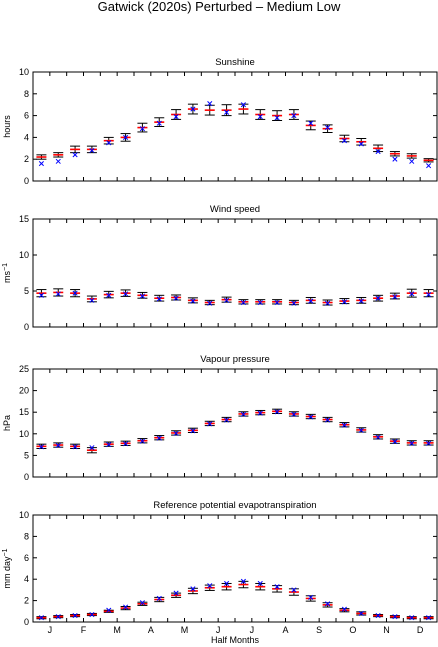 The image size is (438, 647). What do you see at coordinates (26, 159) in the screenshot?
I see `y-tick-label: 2` at bounding box center [26, 159].